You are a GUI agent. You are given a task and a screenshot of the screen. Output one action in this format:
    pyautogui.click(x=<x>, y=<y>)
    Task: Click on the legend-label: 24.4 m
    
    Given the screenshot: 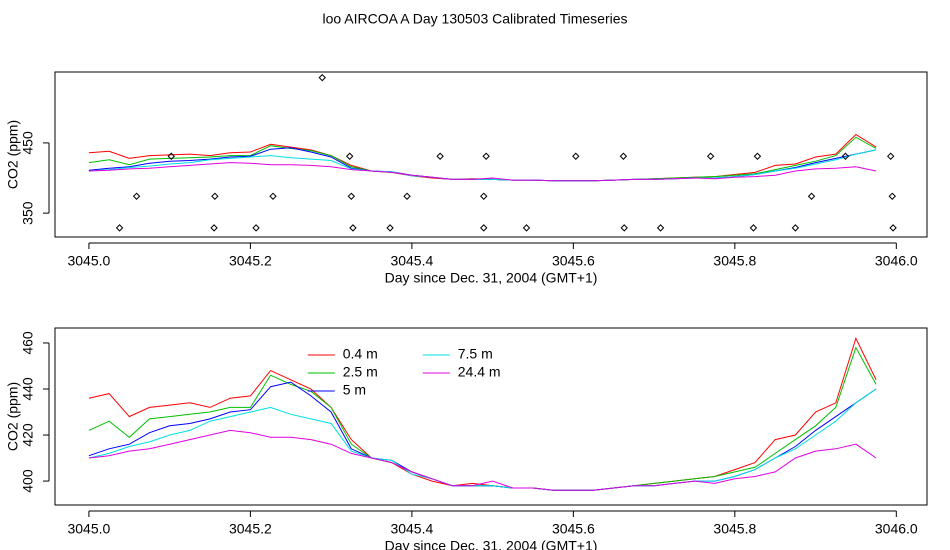 What is the action you would take?
    pyautogui.click(x=479, y=372)
    